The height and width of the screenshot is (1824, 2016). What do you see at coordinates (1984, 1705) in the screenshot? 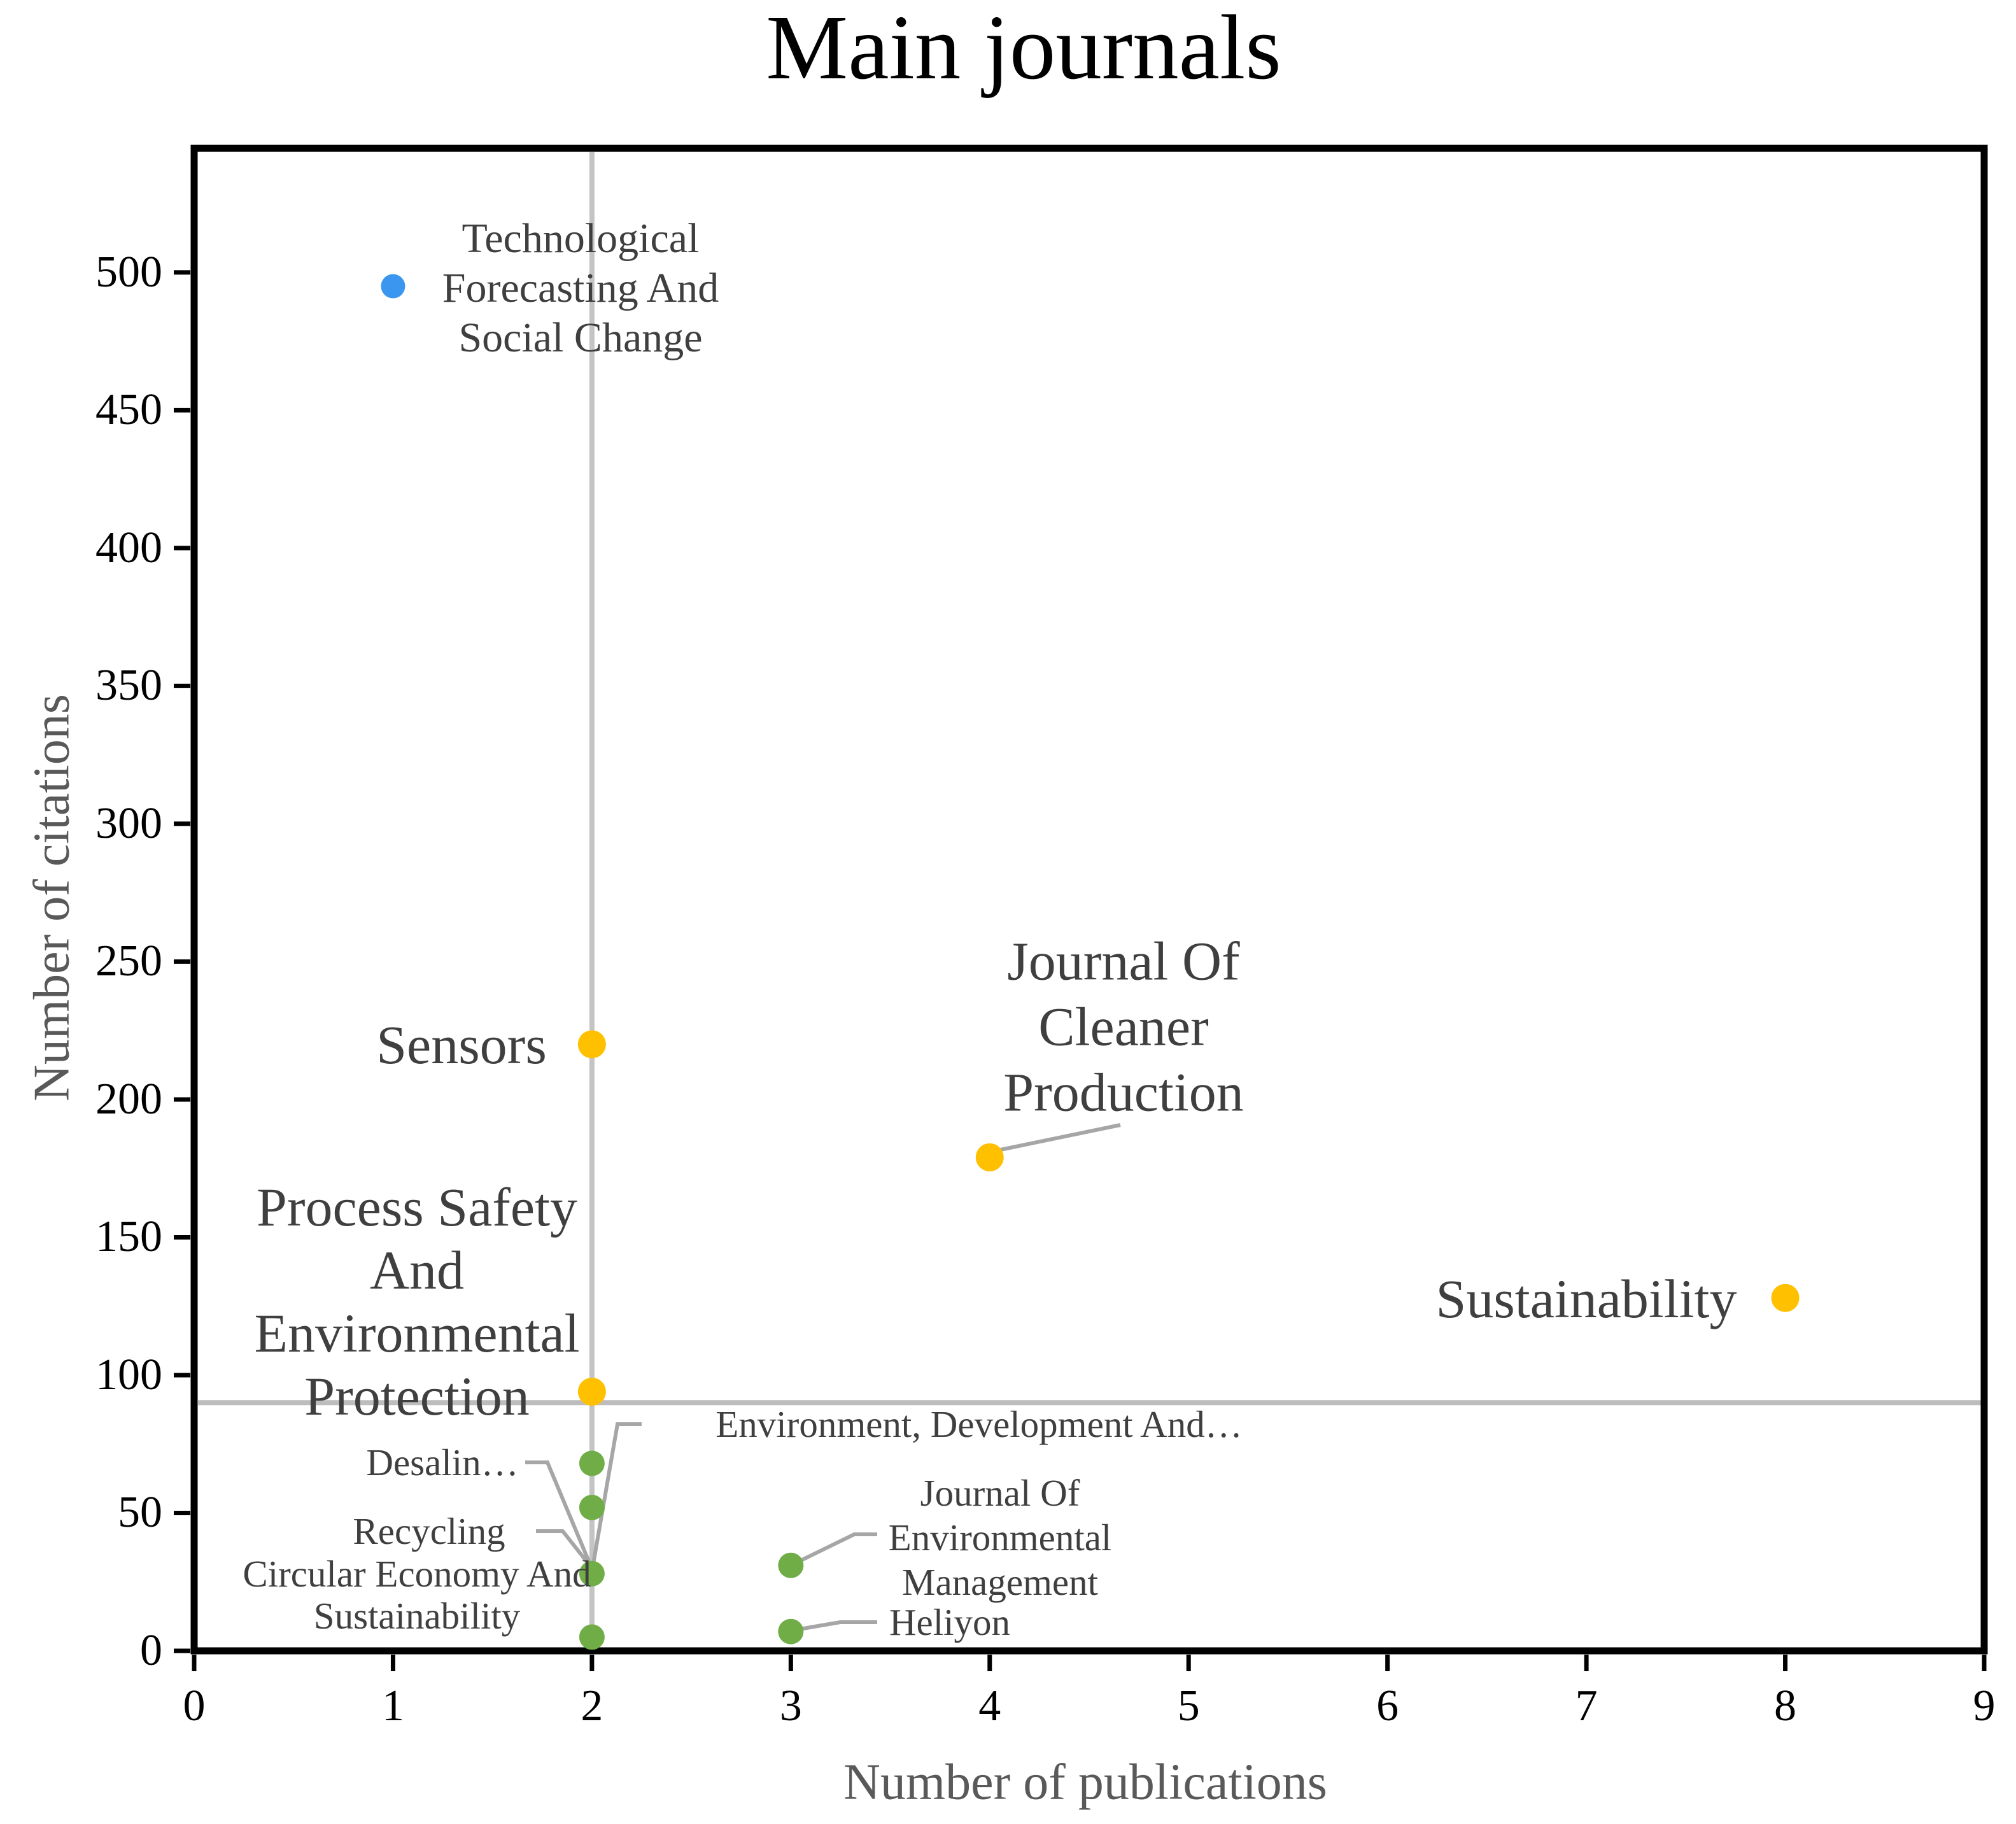
I see `x-tick-label: 9` at bounding box center [1984, 1705].